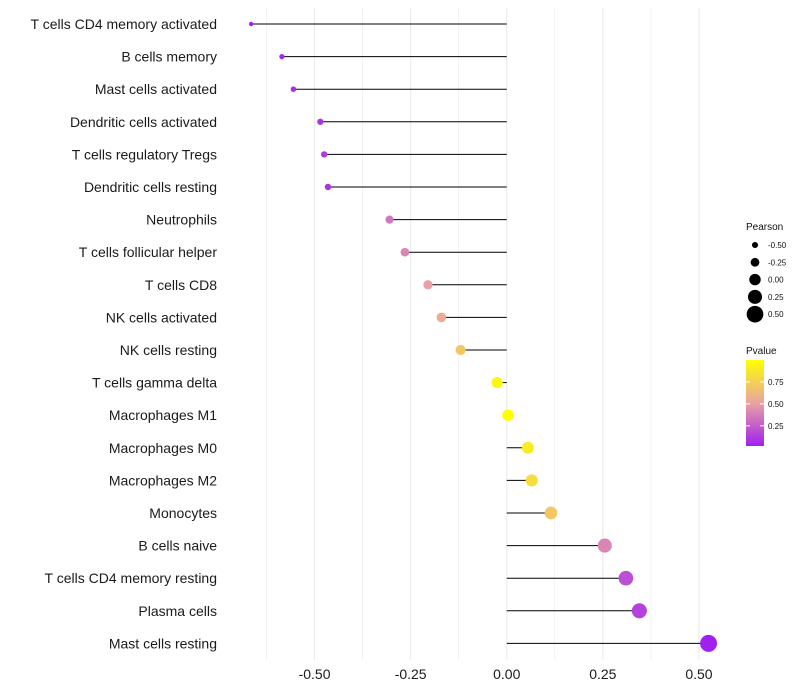  I want to click on category-label: Mast cells resting, so click(163, 643).